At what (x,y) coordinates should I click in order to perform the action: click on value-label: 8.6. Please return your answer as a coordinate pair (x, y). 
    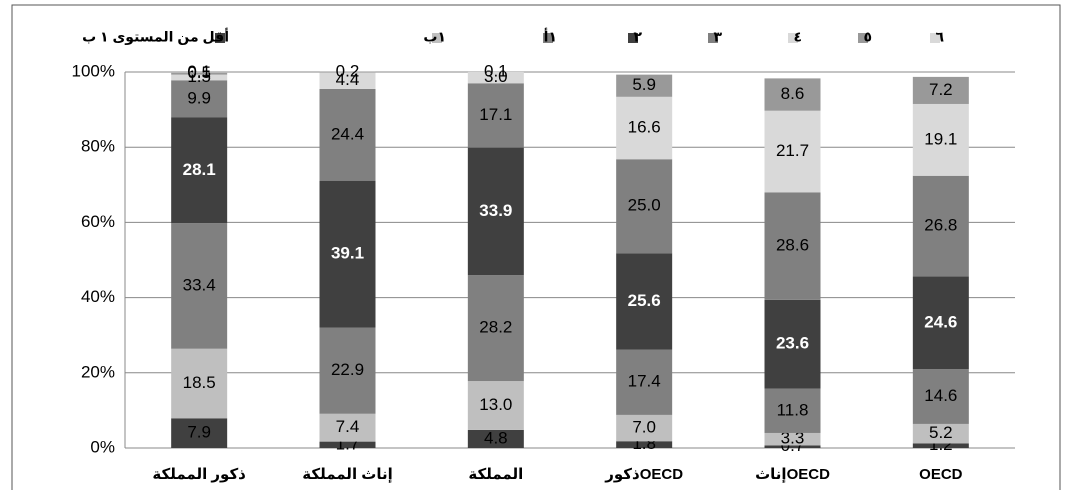
    Looking at the image, I should click on (793, 93).